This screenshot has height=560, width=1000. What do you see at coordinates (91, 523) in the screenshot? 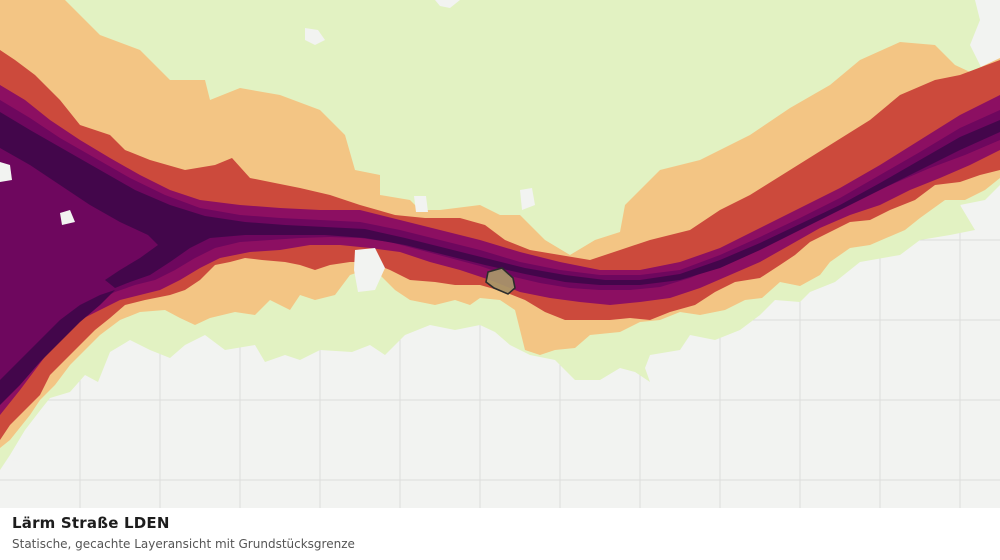
I see `caption-title: Lärm Straße LDEN` at bounding box center [91, 523].